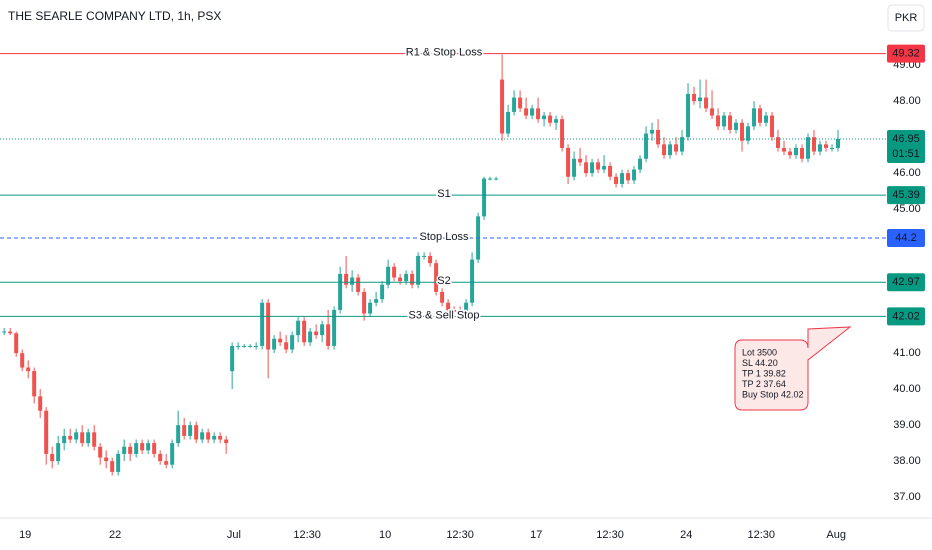  Describe the element at coordinates (906, 139) in the screenshot. I see `last-price-label: 46.95` at that location.